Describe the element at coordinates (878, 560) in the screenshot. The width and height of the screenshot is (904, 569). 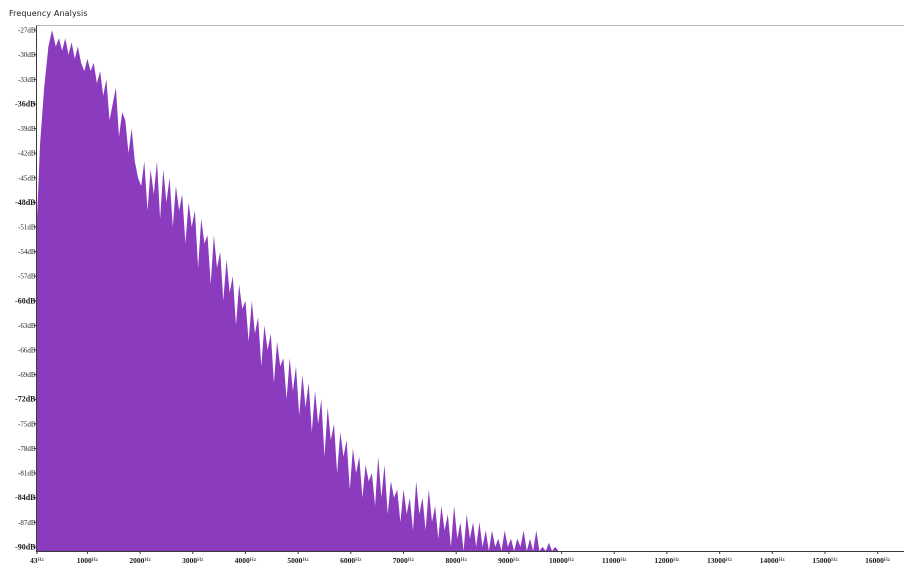
I see `x-tick-label: 16000Hz` at that location.